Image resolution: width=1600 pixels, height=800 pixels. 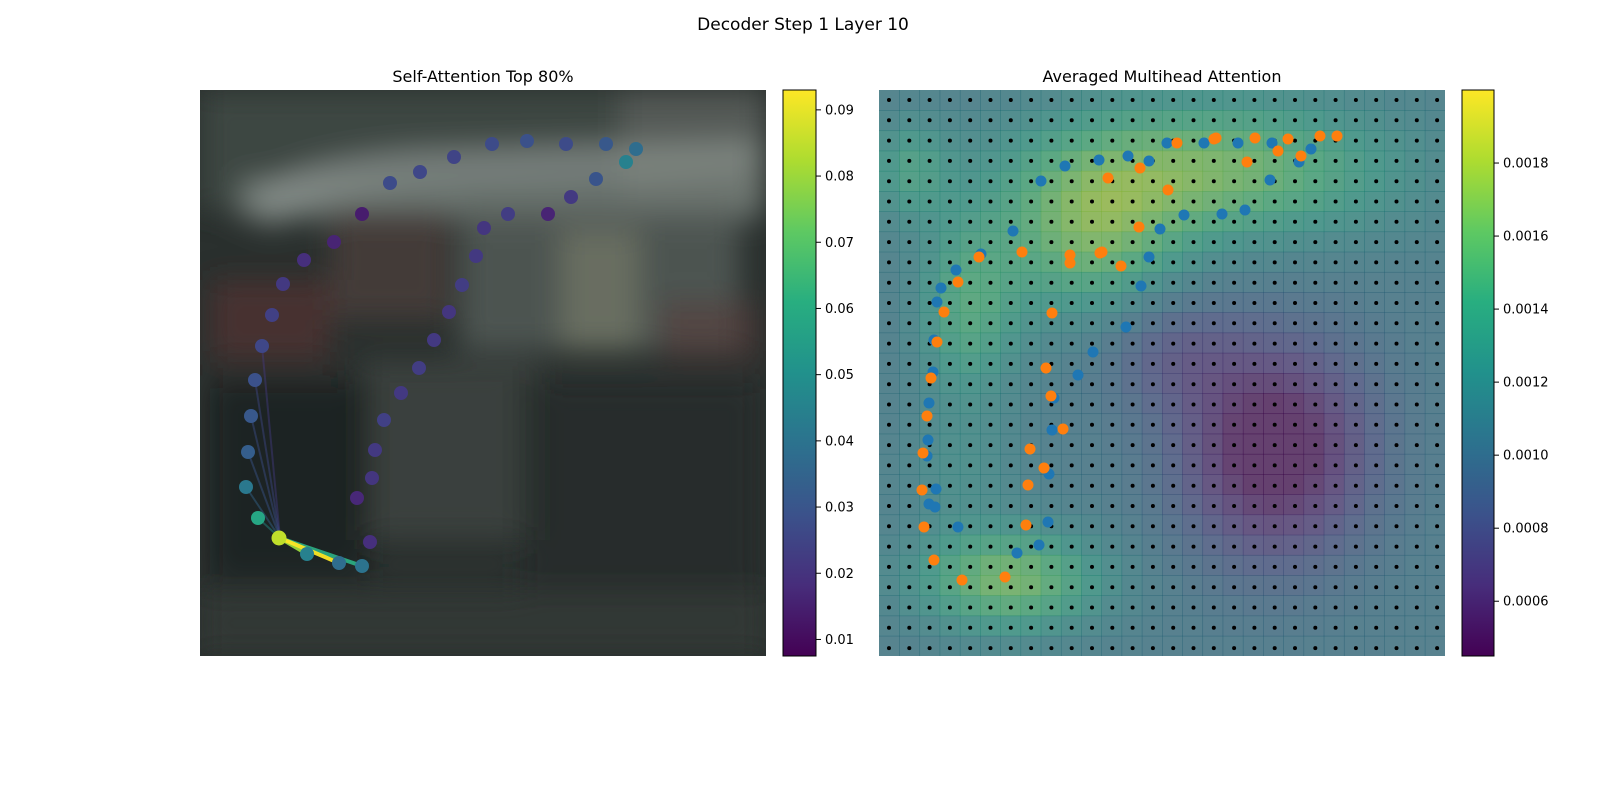 What do you see at coordinates (1119, 348) in the screenshot?
I see `blue-series` at bounding box center [1119, 348].